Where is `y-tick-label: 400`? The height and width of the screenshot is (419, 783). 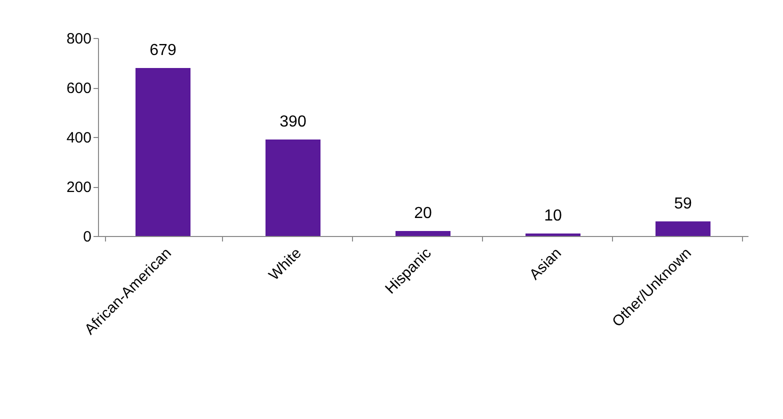 y-tick-label: 400 is located at coordinates (79, 138).